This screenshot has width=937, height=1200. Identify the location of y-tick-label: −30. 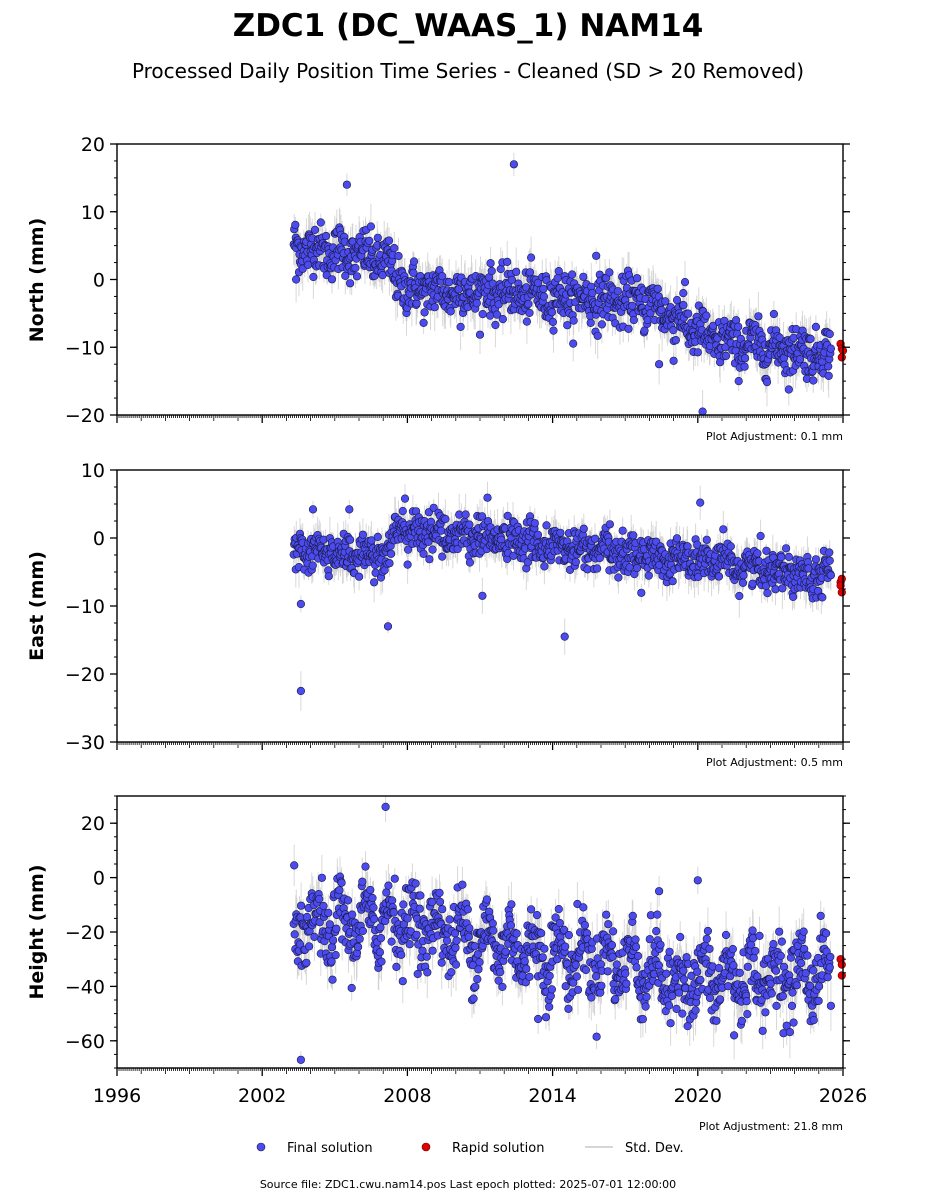
(85, 743).